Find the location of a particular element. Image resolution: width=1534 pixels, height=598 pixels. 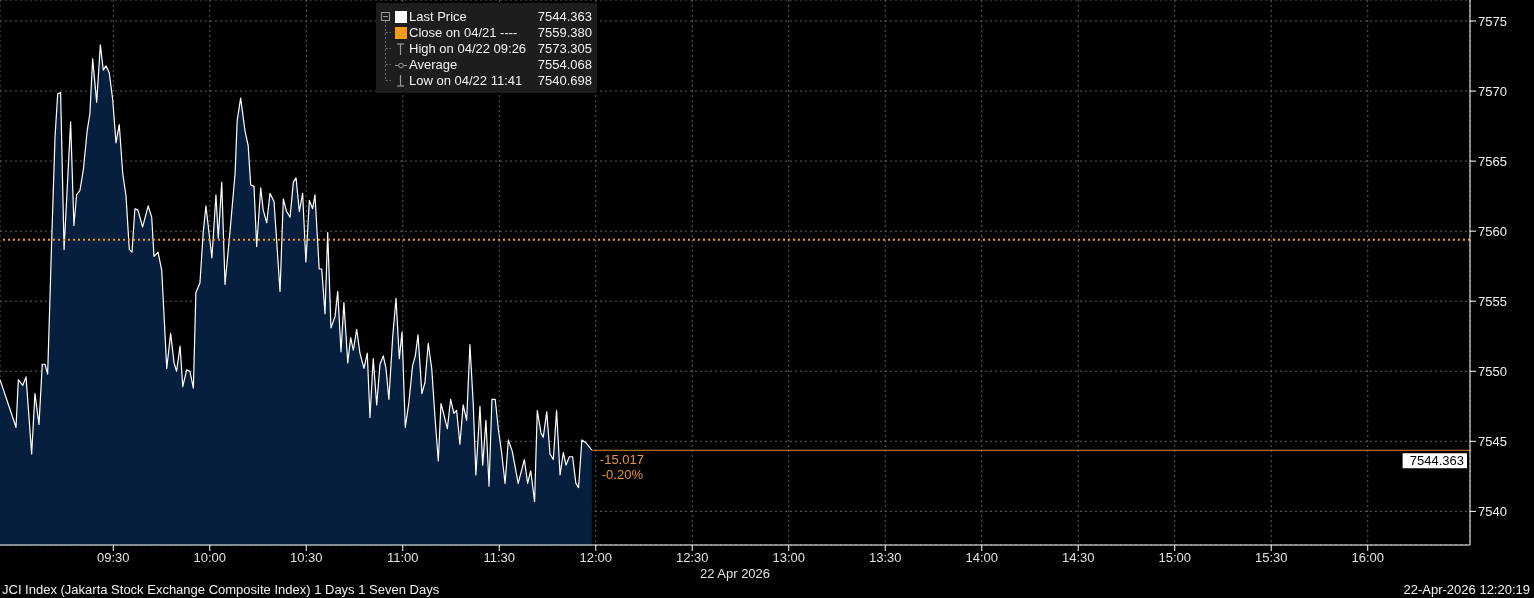

x-tick-label: 10:00 is located at coordinates (210, 558).